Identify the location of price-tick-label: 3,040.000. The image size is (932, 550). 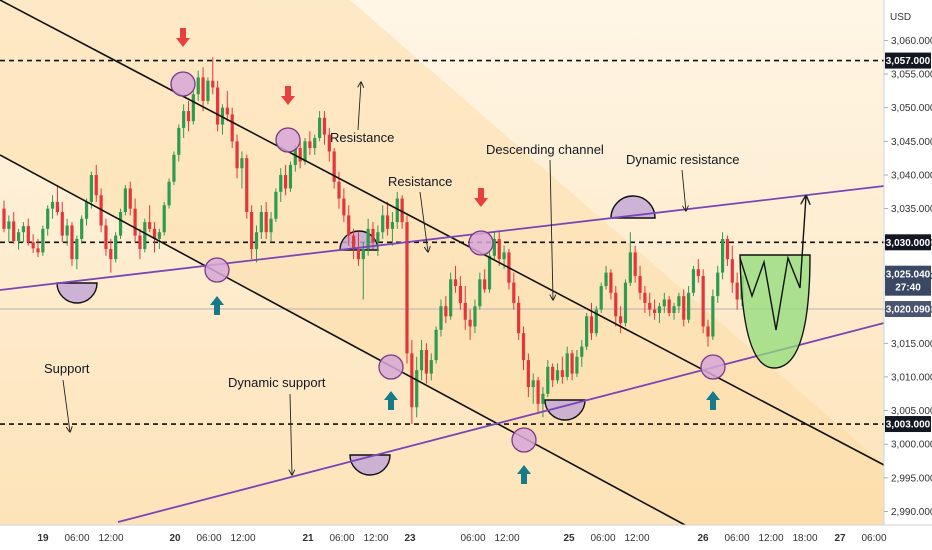
(911, 176).